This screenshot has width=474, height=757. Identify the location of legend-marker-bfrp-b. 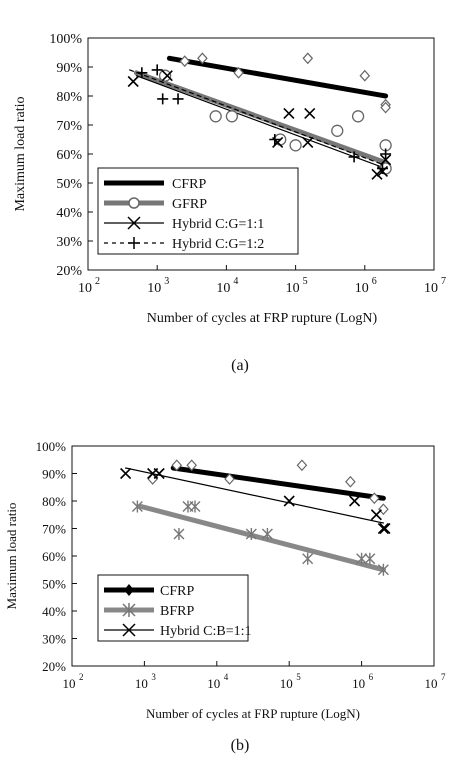
(129, 610).